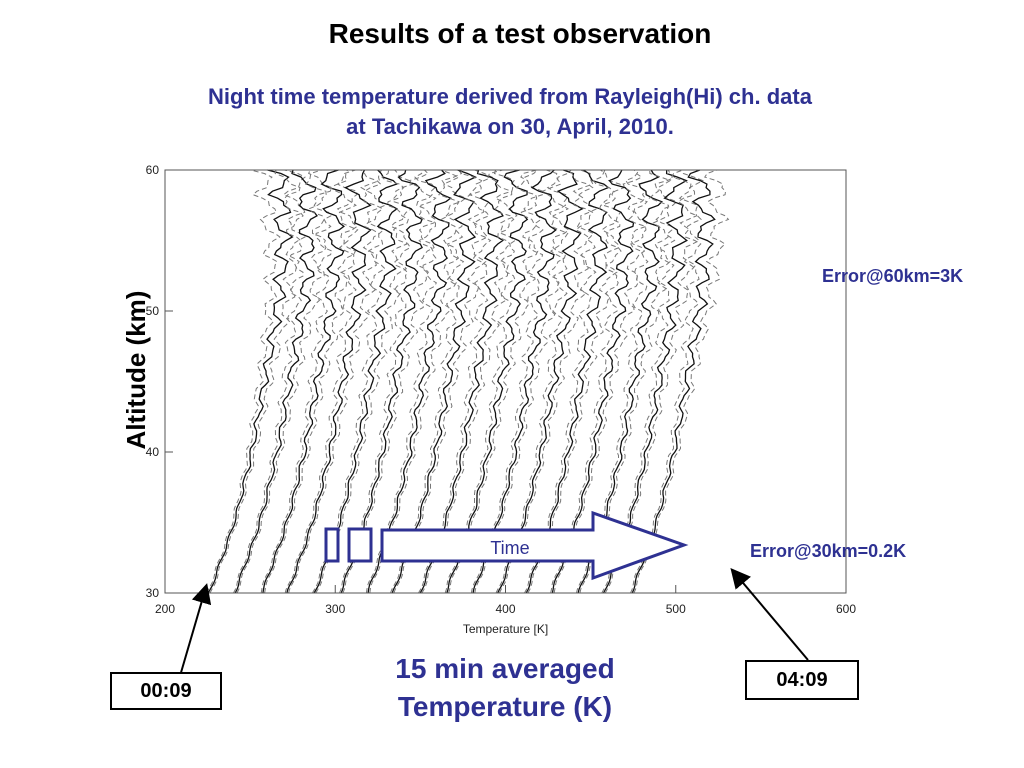 The width and height of the screenshot is (1024, 768). Describe the element at coordinates (153, 170) in the screenshot. I see `y-tick-label: 60` at that location.